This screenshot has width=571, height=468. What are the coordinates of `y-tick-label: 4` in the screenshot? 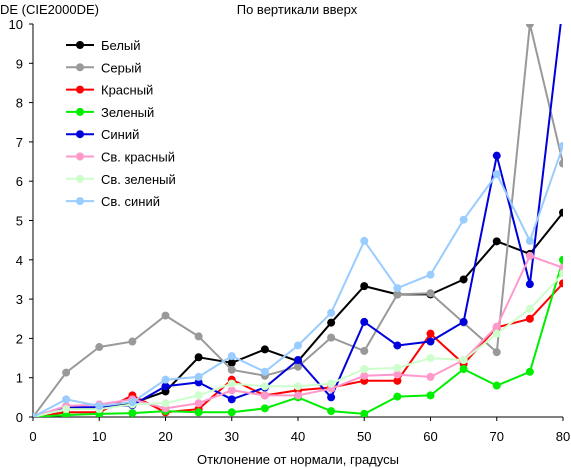 It's located at (19, 260).